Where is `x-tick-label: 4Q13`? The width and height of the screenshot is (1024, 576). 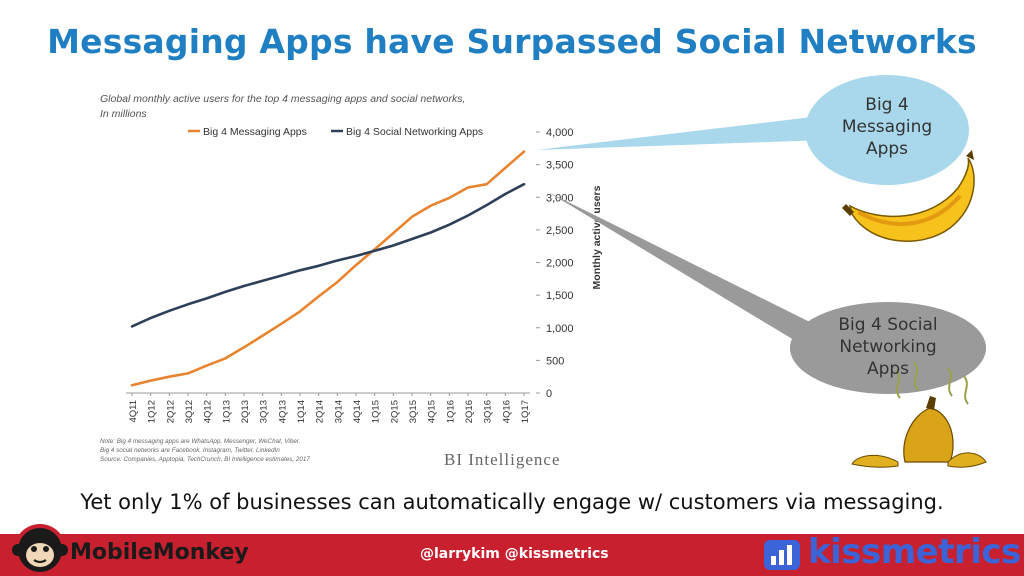 x-tick-label: 4Q13 is located at coordinates (282, 411).